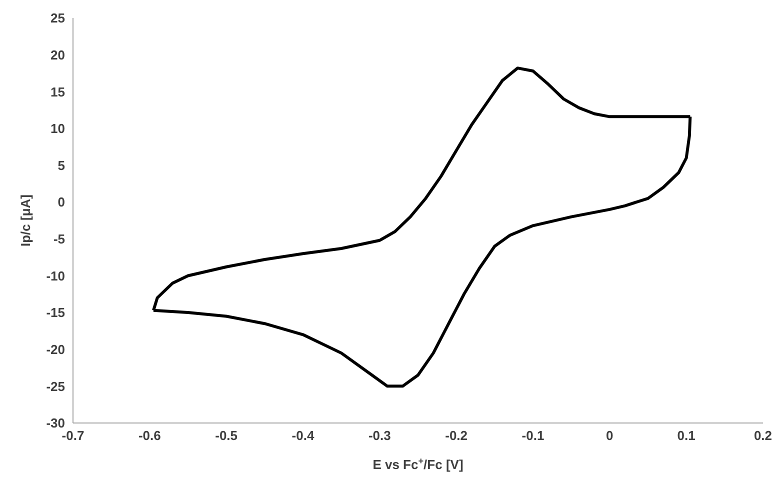 The width and height of the screenshot is (782, 489). I want to click on y-tick-label: -25, so click(55, 386).